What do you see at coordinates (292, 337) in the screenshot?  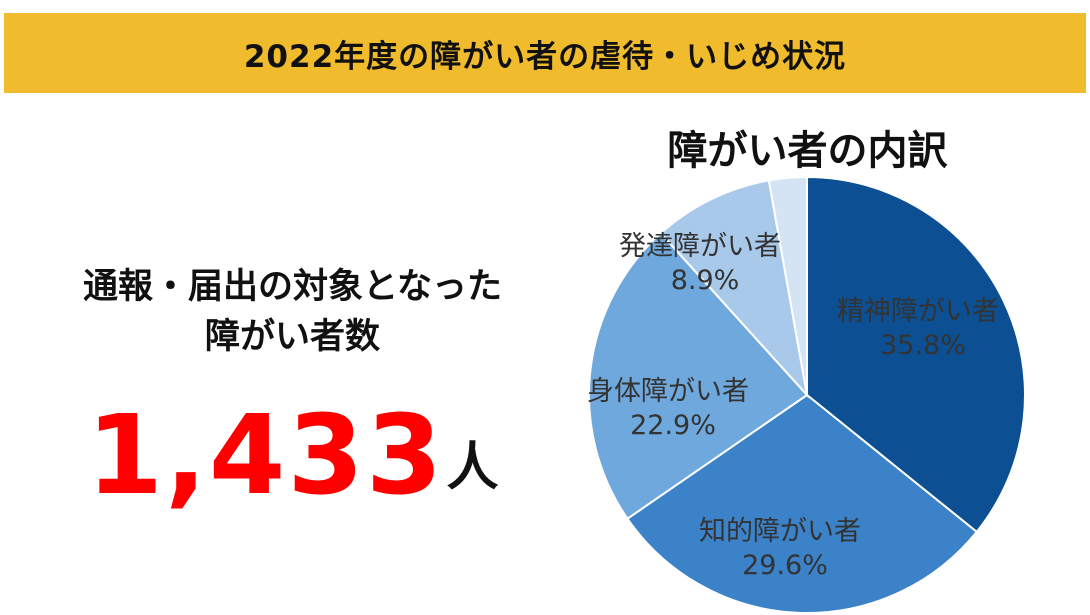 I see `count-label-line2: 障がい者数` at bounding box center [292, 337].